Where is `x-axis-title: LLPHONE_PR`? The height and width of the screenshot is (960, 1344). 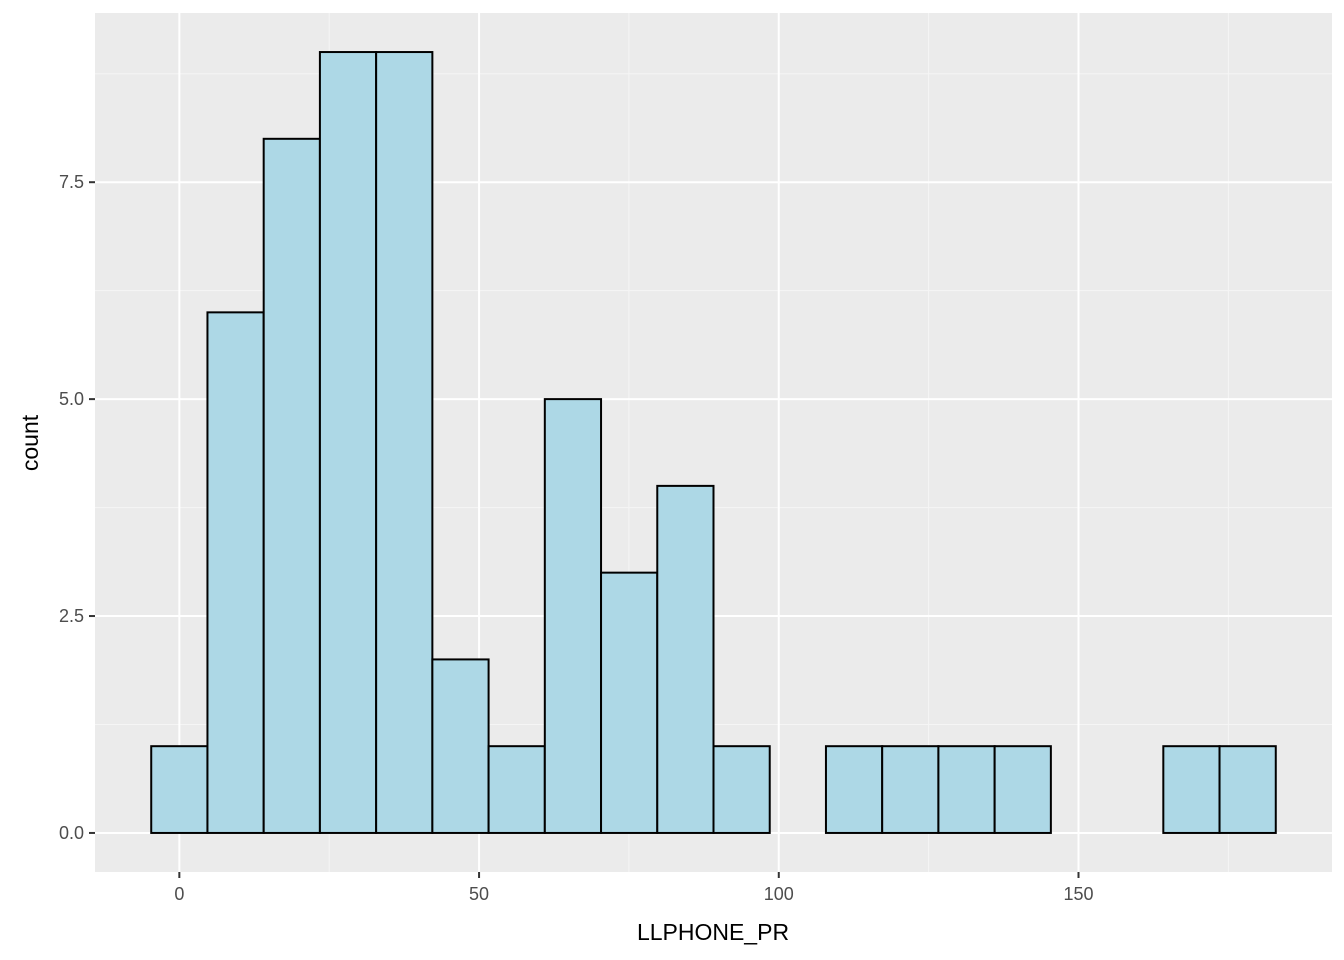 x-axis-title: LLPHONE_PR is located at coordinates (713, 932).